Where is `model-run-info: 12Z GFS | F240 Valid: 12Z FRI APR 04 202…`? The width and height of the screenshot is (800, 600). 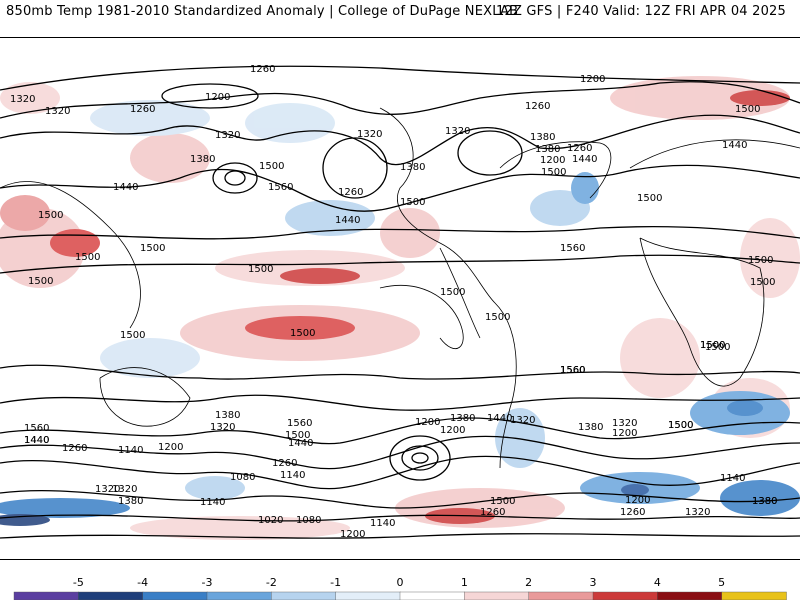 model-run-info: 12Z GFS | F240 Valid: 12Z FRI APR 04 202… is located at coordinates (641, 11).